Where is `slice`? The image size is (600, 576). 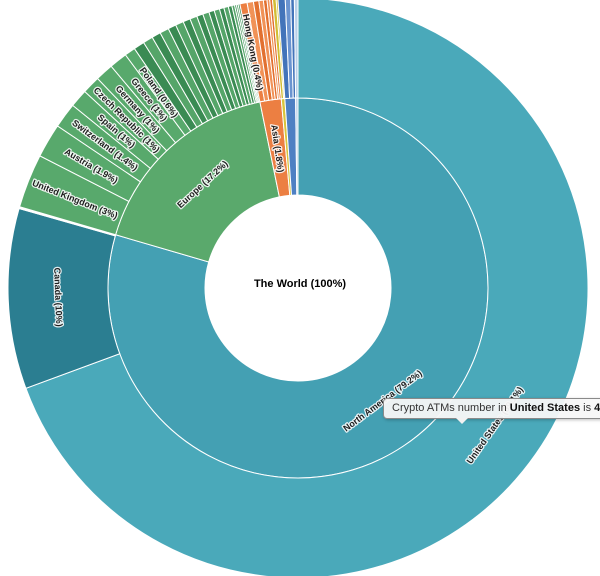 slice is located at coordinates (296, 49).